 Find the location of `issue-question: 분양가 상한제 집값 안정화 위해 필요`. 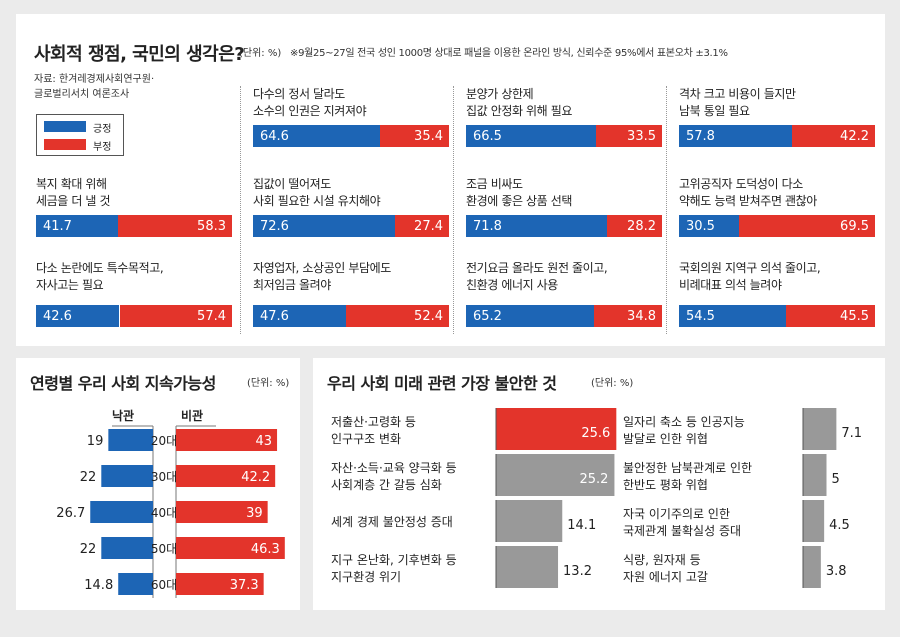

issue-question: 분양가 상한제 집값 안정화 위해 필요 is located at coordinates (519, 103).